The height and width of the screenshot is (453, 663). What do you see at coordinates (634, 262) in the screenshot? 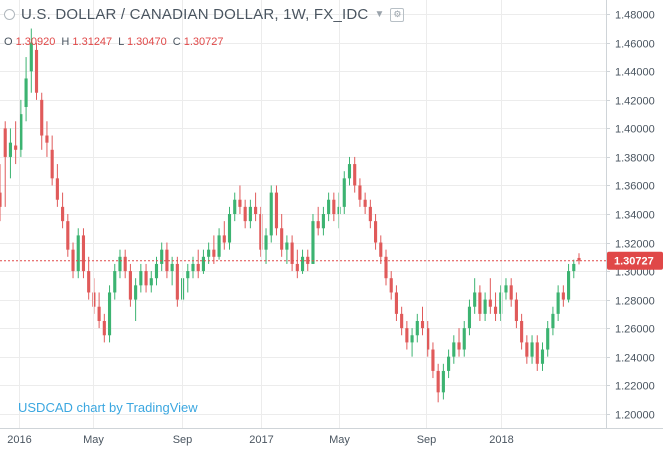
I see `last-price-label: 1.30727` at bounding box center [634, 262].